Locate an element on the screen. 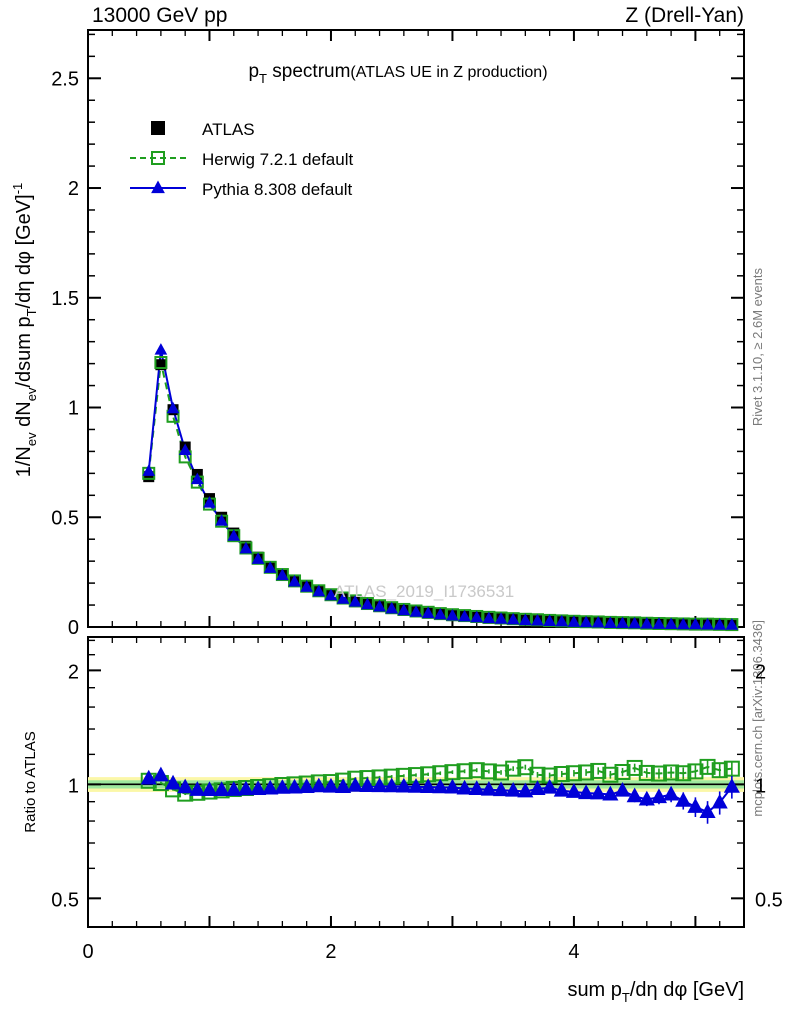  y-tick-label-main-1: 0.5 is located at coordinates (65, 518).